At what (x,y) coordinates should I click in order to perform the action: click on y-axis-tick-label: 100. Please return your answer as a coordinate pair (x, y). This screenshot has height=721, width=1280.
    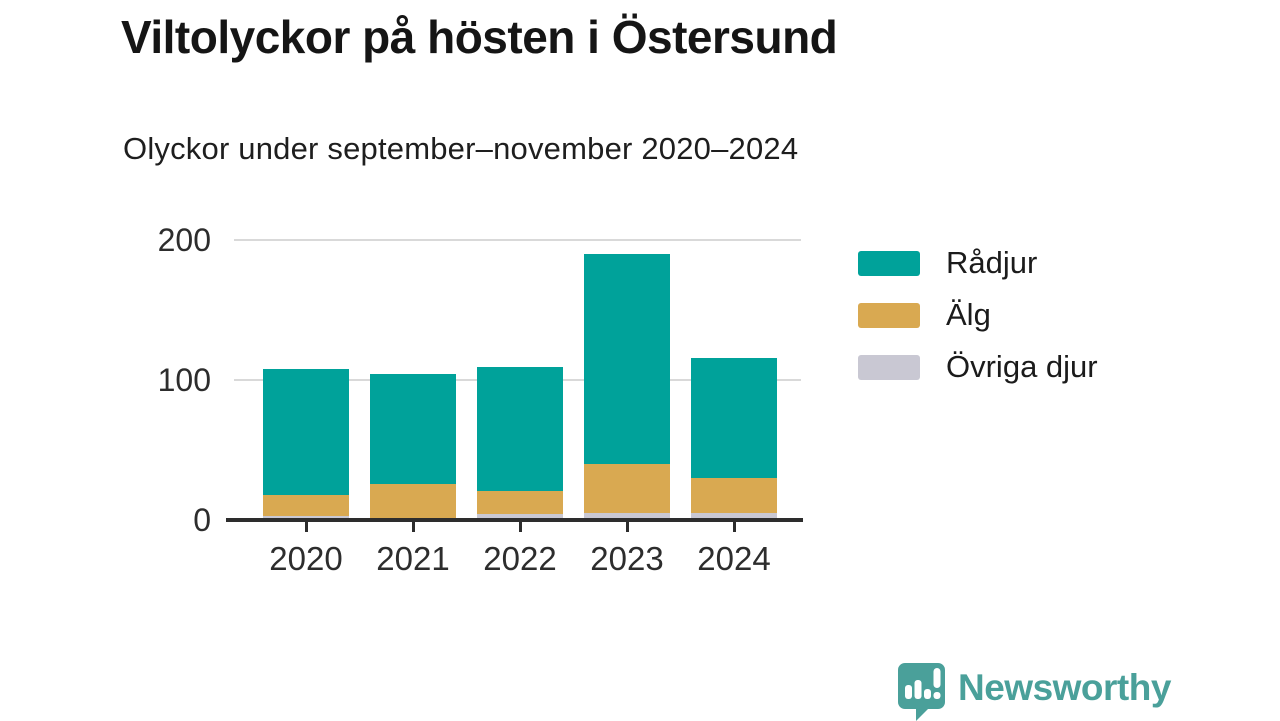
    Looking at the image, I should click on (184, 380).